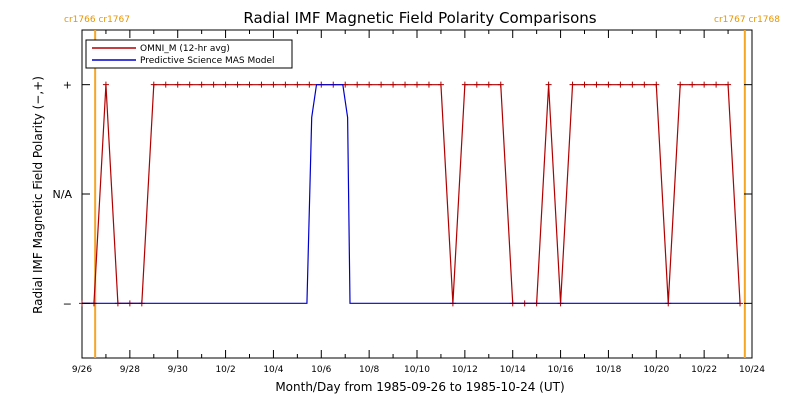 The height and width of the screenshot is (400, 800). I want to click on x-tick-label: 10/16, so click(561, 370).